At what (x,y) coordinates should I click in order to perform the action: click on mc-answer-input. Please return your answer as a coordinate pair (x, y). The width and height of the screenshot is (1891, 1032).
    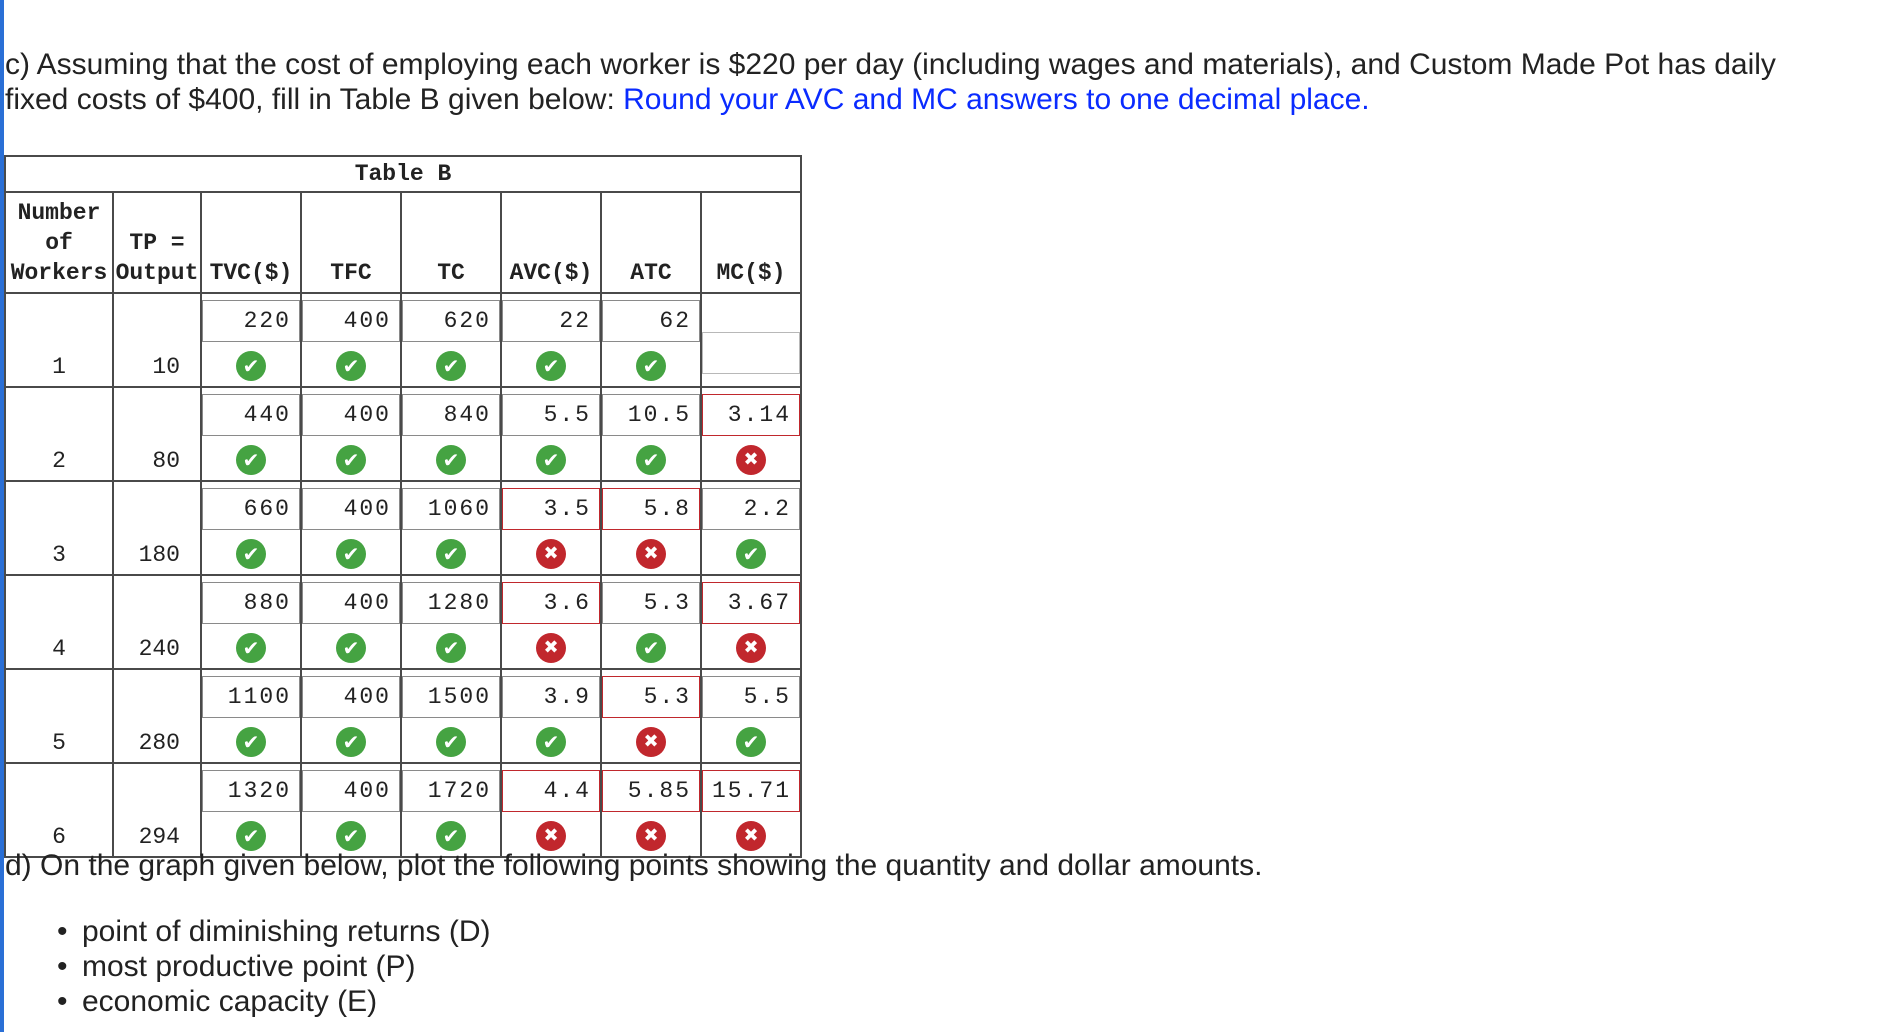
    Looking at the image, I should click on (751, 353).